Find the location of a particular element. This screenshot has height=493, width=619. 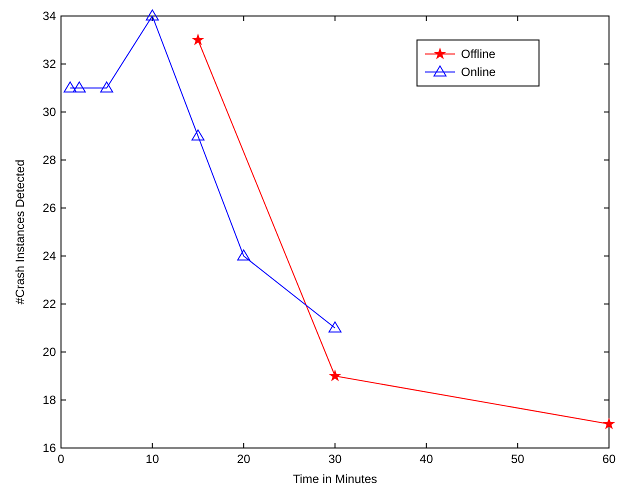

y-tick-label: 32 is located at coordinates (49, 64).